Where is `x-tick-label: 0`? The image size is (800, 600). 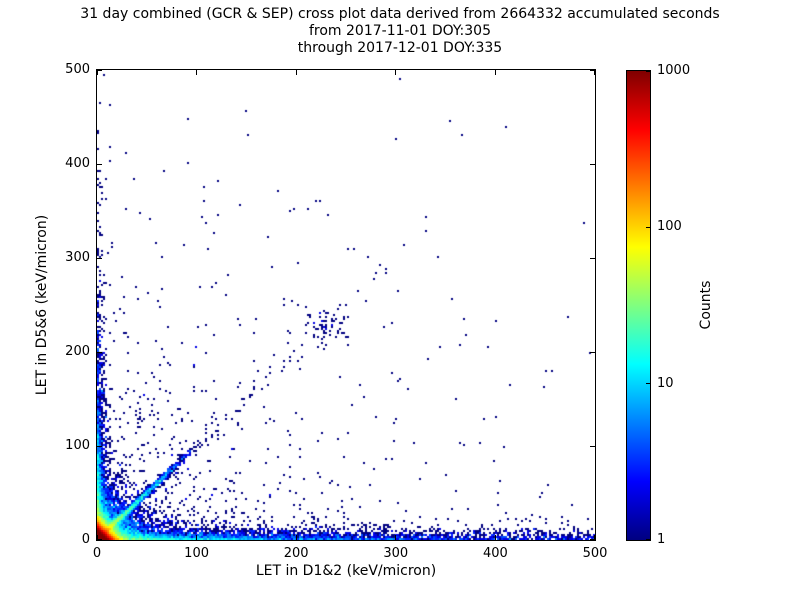
x-tick-label: 0 is located at coordinates (97, 553).